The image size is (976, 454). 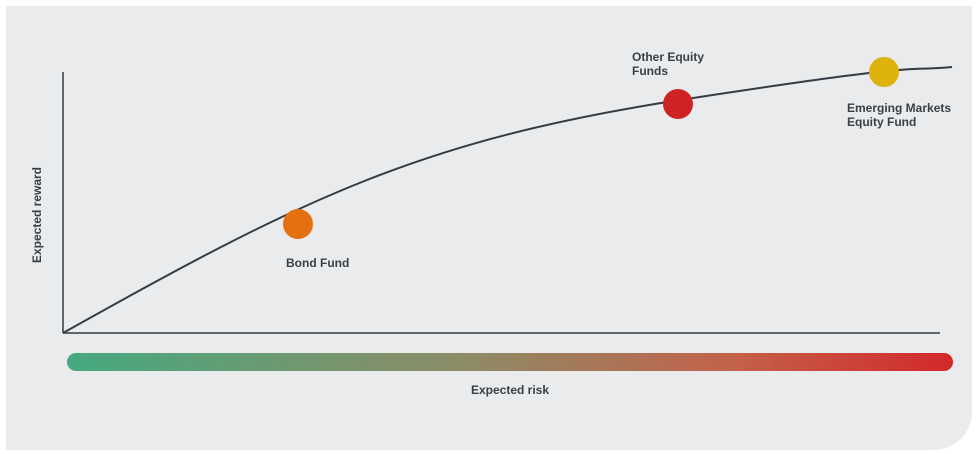 What do you see at coordinates (510, 390) in the screenshot?
I see `x-axis-label: Expected risk` at bounding box center [510, 390].